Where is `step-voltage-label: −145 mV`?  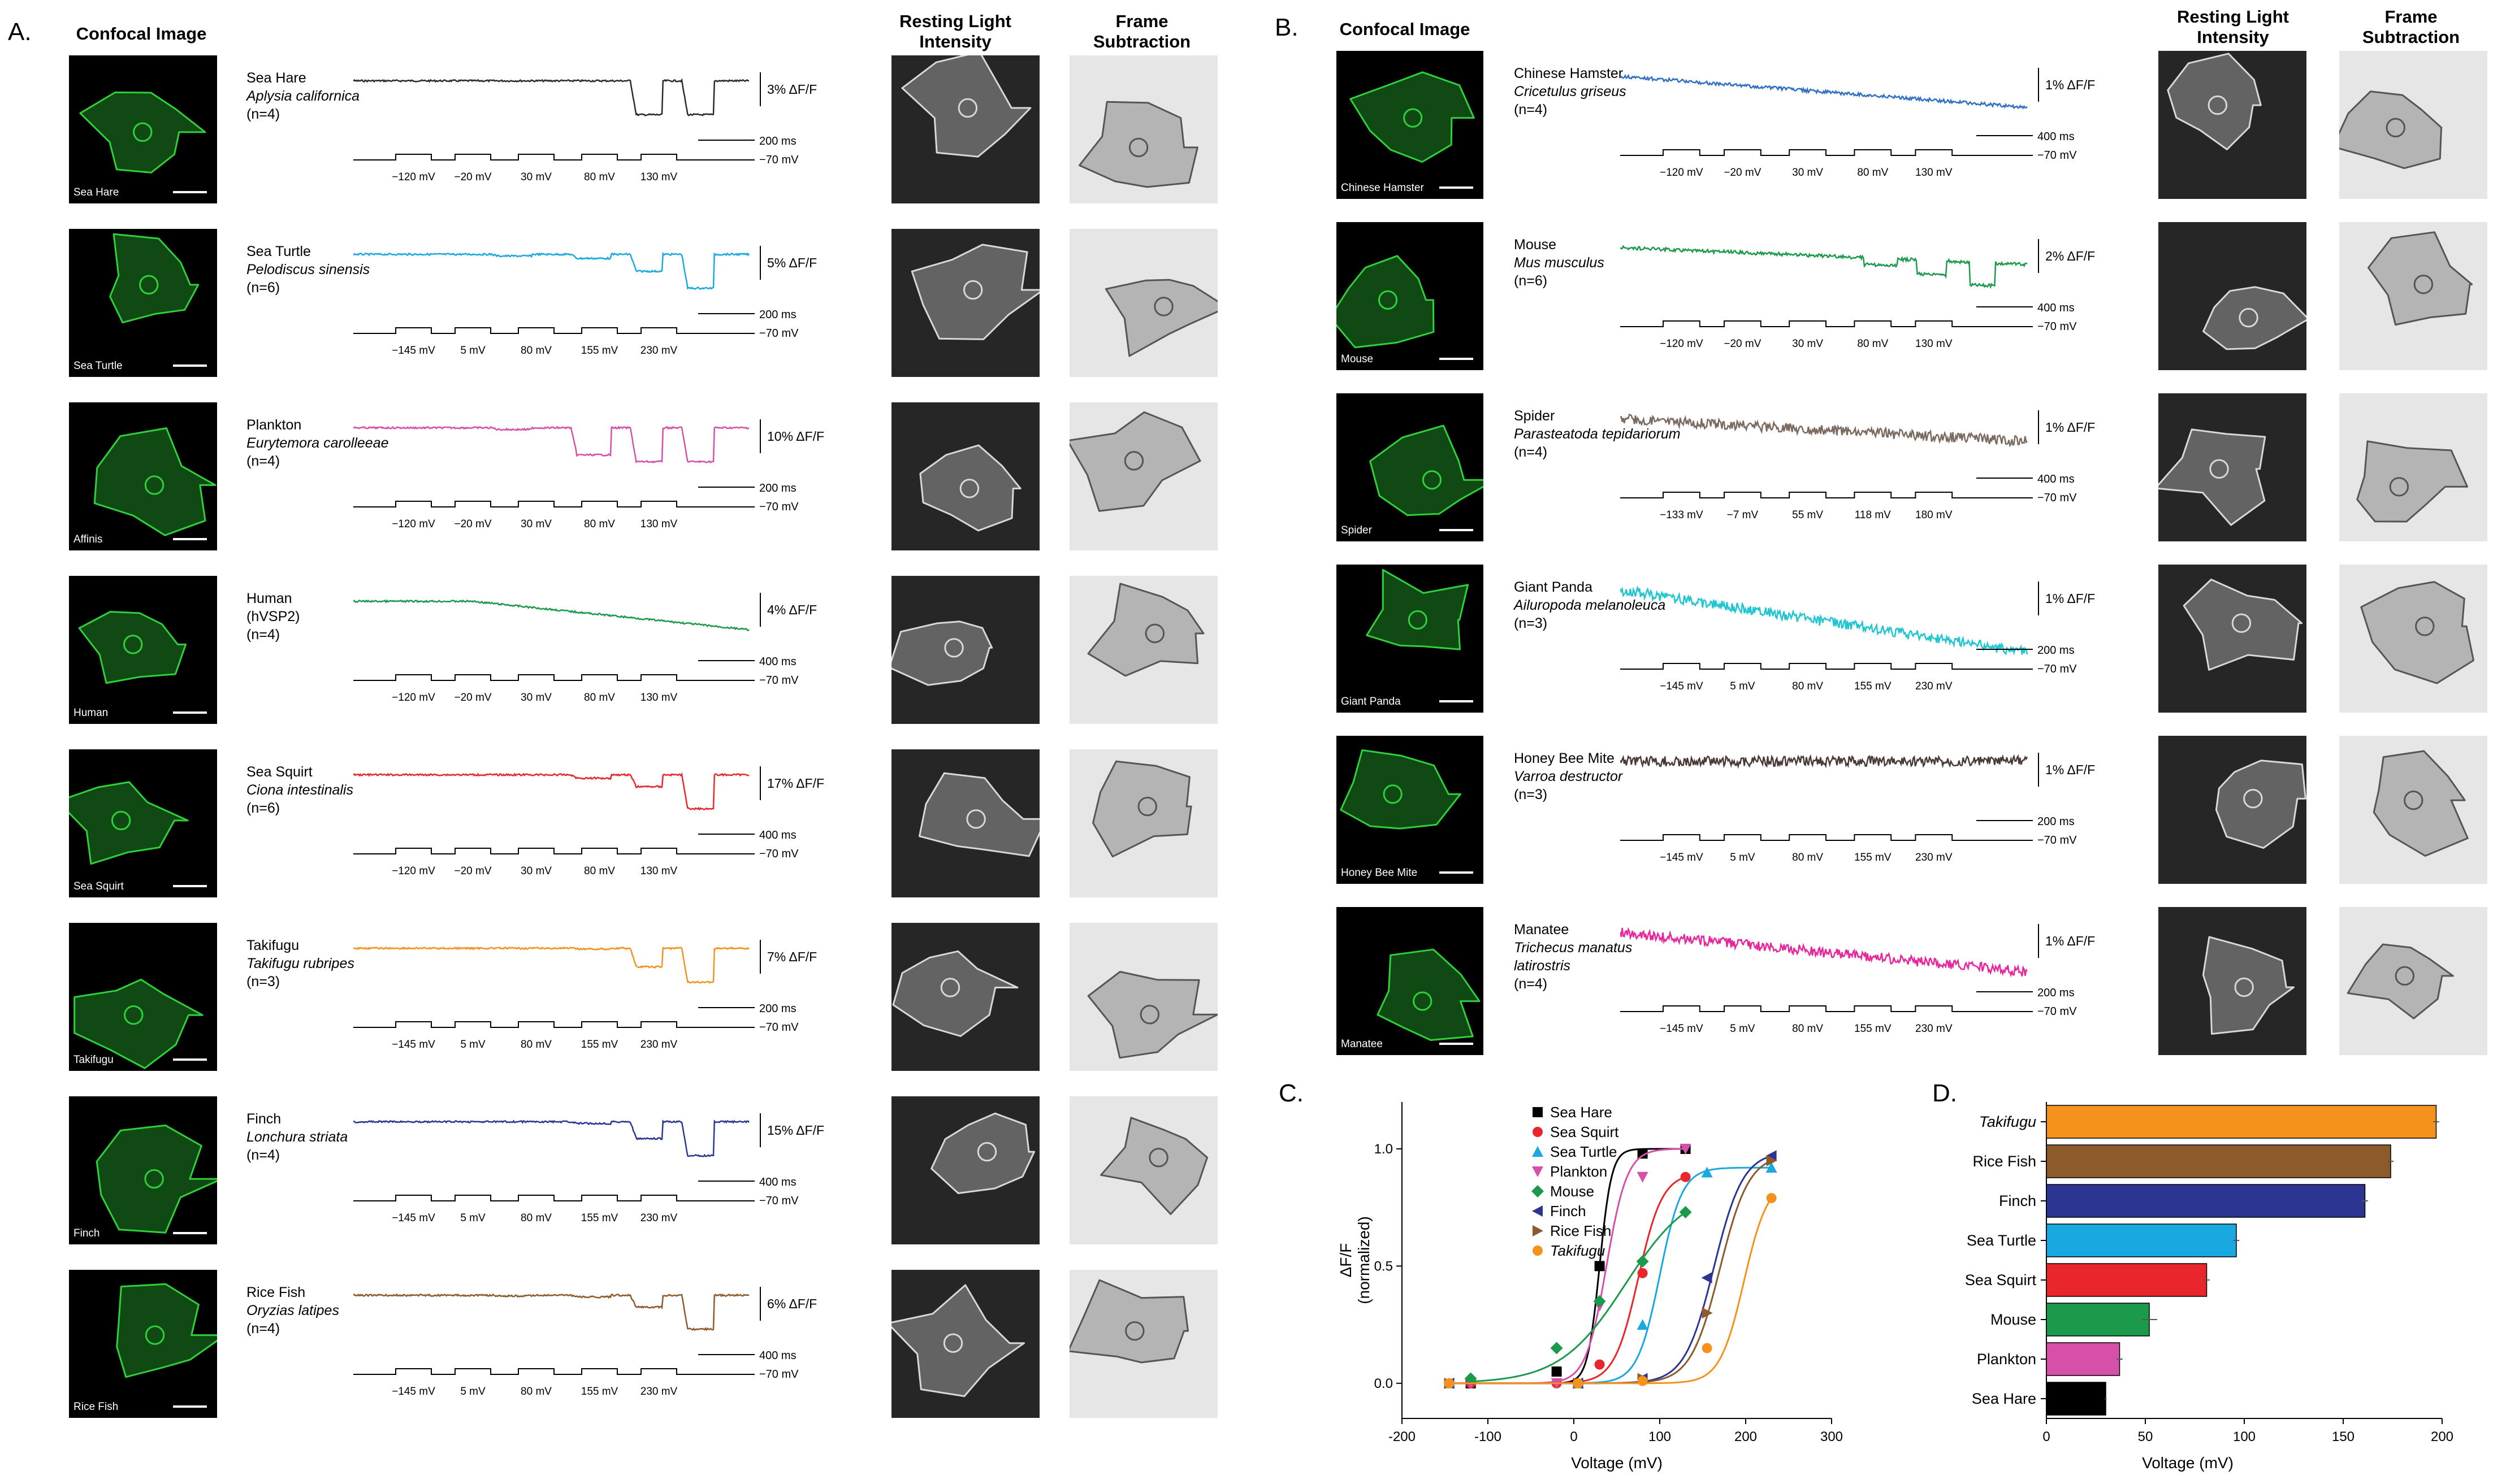 step-voltage-label: −145 mV is located at coordinates (413, 1218).